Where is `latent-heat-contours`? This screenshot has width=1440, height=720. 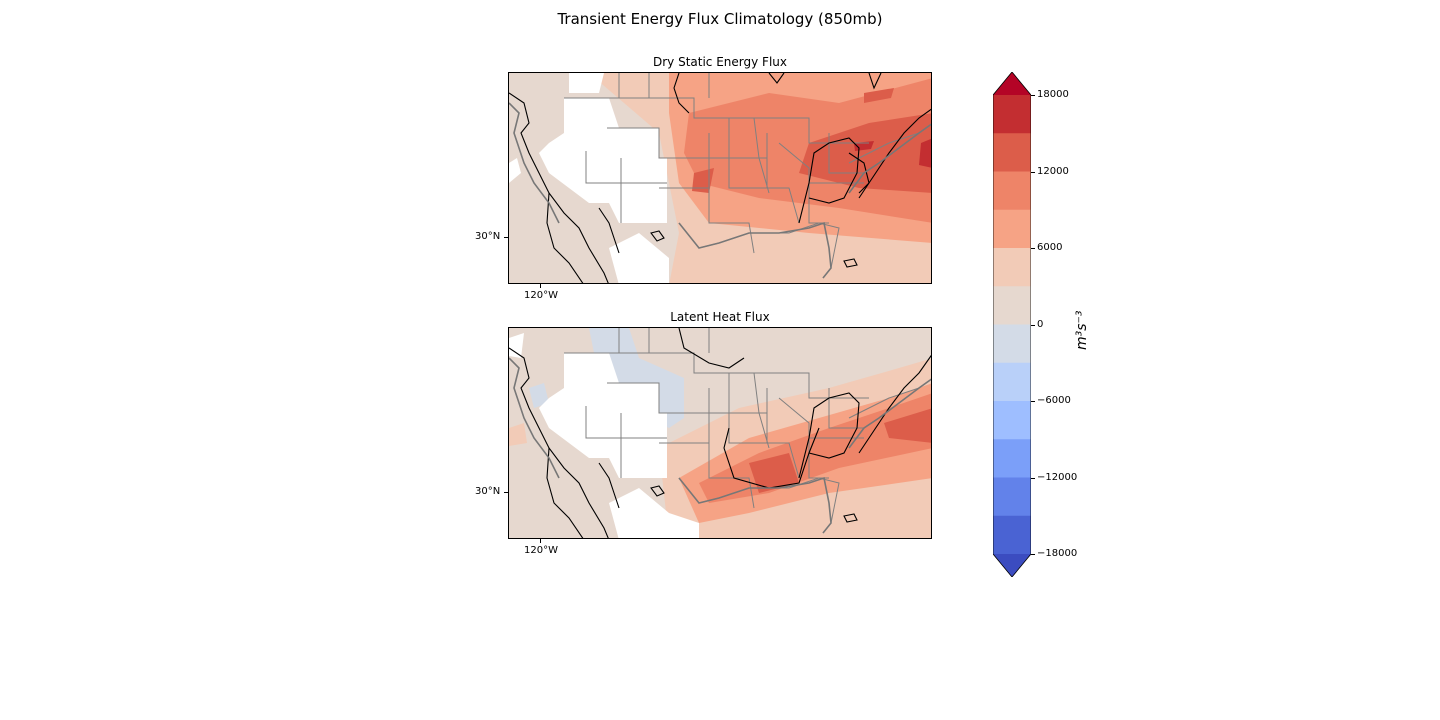
latent-heat-contours is located at coordinates (720, 433).